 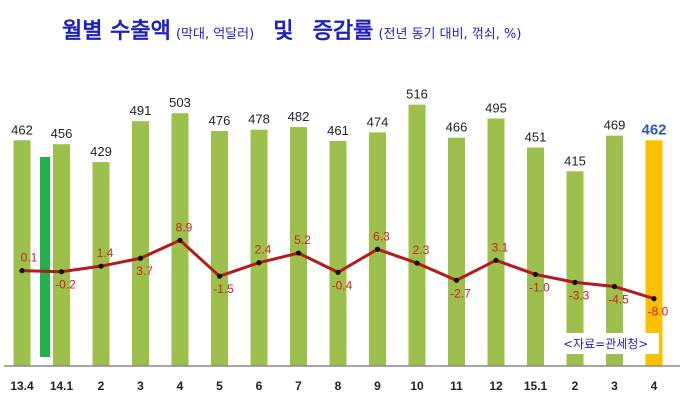 What do you see at coordinates (449, 34) in the screenshot?
I see `title-rate-unit: (전년 동기 대비, 꺾쇠, %)` at bounding box center [449, 34].